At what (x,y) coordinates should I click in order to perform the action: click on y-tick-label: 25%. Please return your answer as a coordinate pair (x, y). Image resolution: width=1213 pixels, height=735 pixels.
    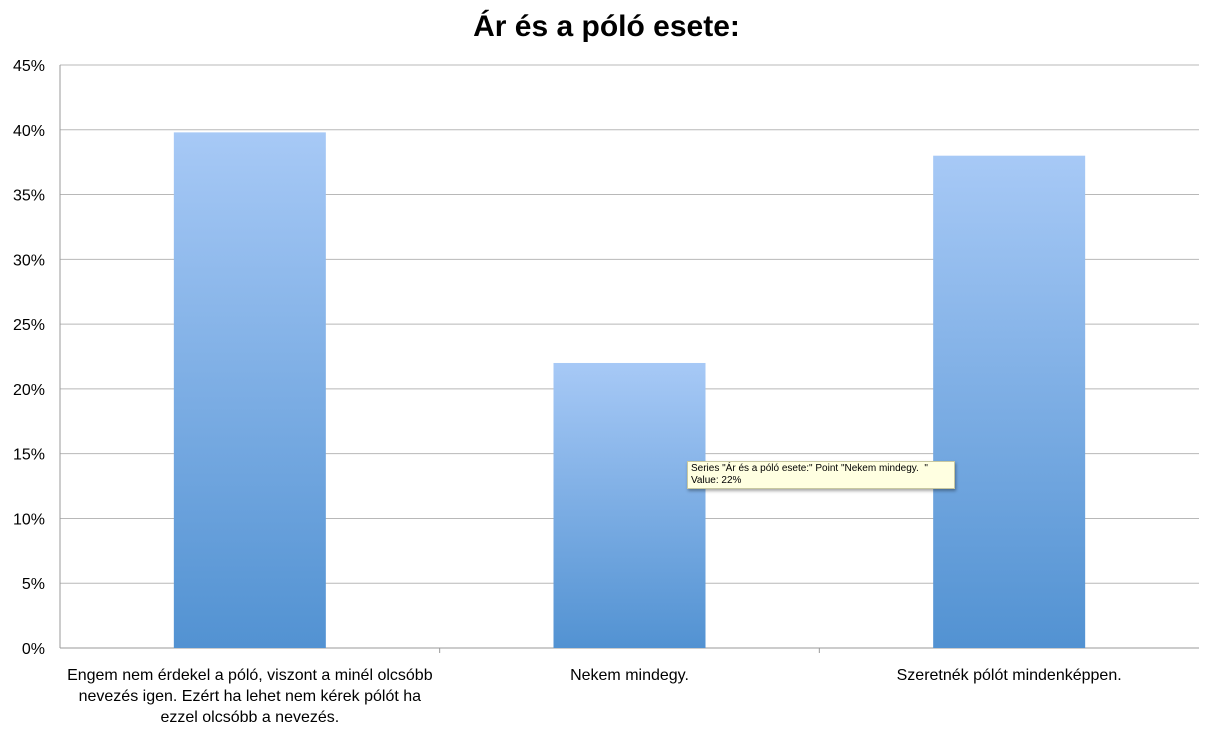
    Looking at the image, I should click on (29, 325).